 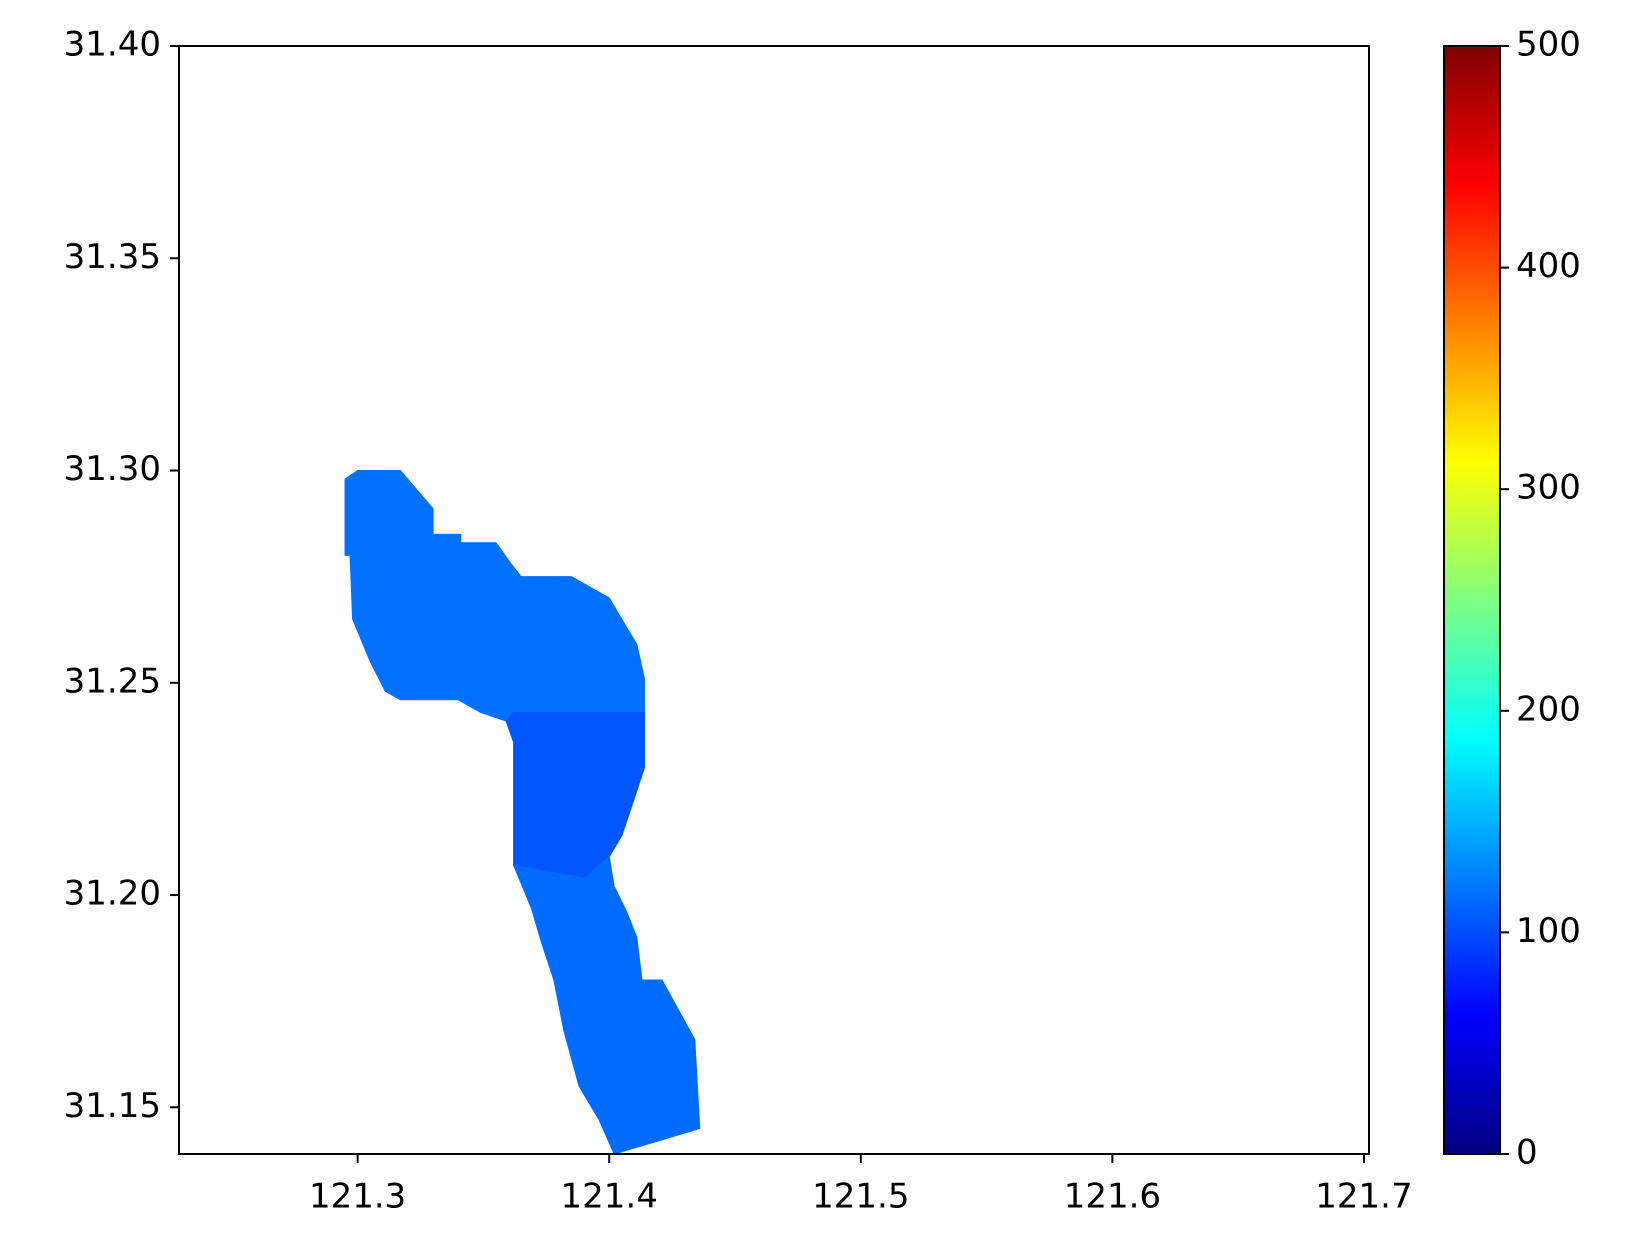 I want to click on y-tick-label: 31.30, so click(x=112, y=469).